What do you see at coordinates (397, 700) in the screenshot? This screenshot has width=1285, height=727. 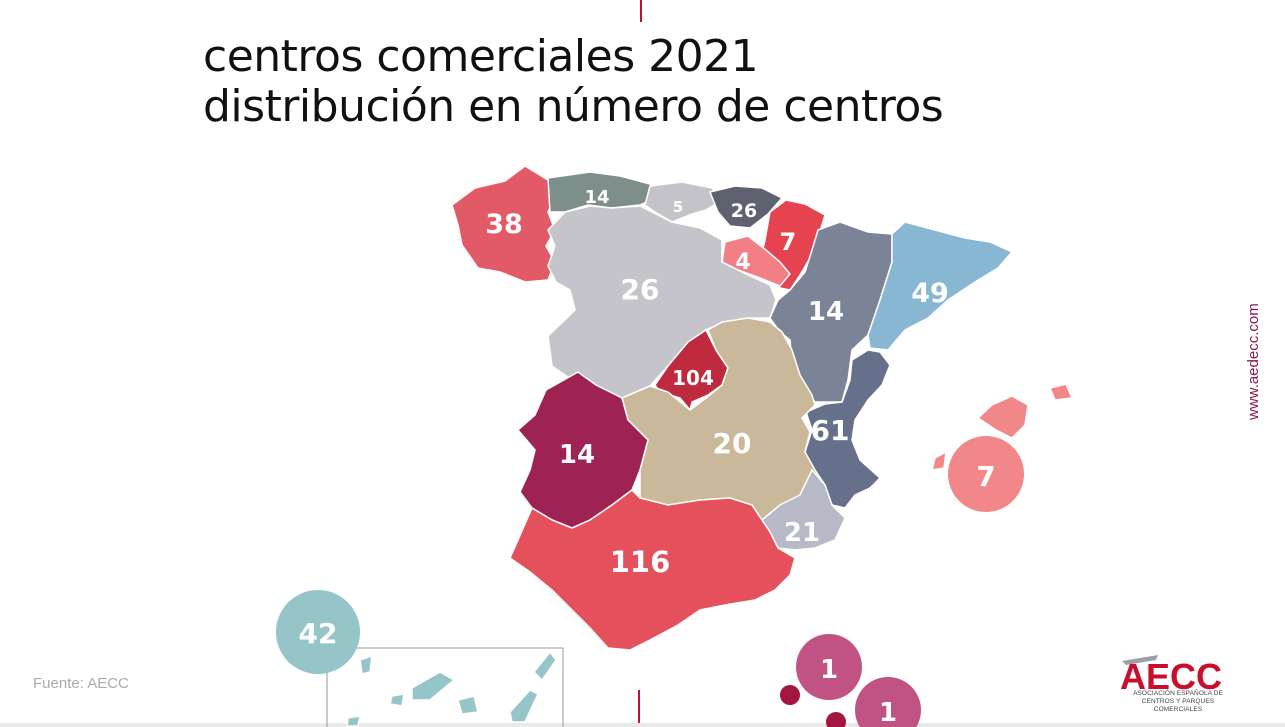 I see `region-canarias-gomera` at bounding box center [397, 700].